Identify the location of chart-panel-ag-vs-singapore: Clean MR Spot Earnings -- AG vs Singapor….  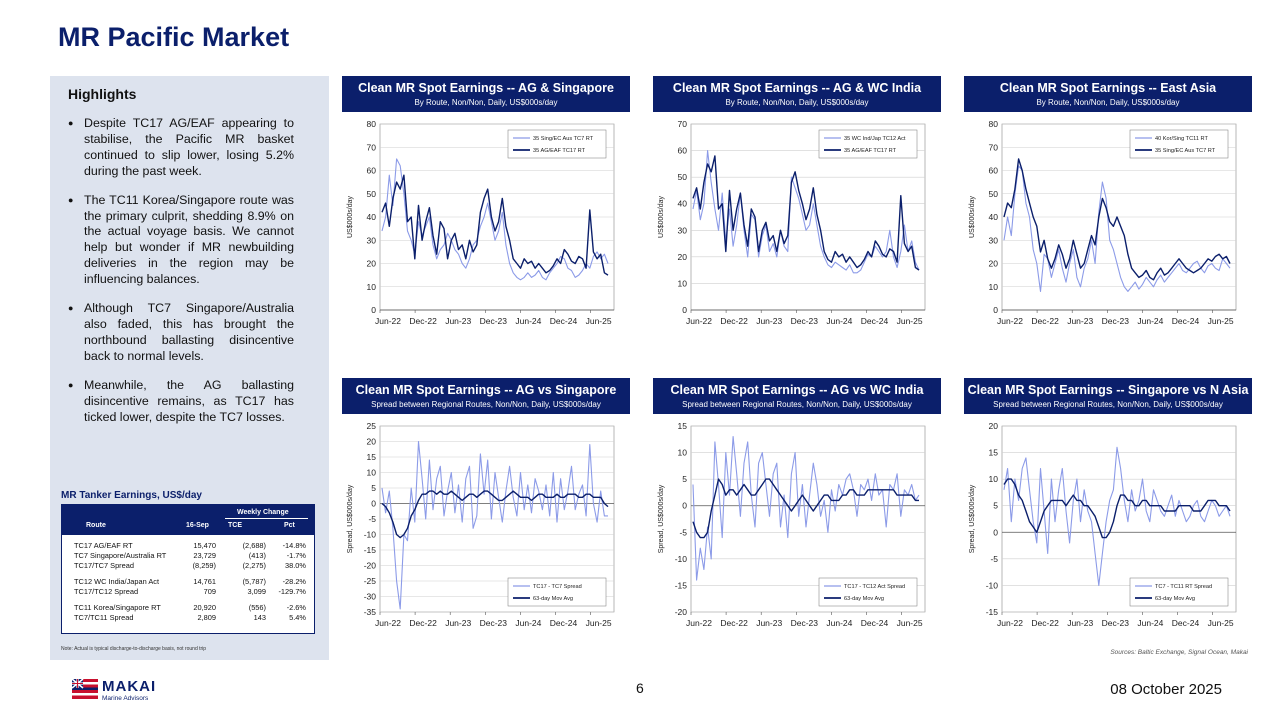
(486, 503).